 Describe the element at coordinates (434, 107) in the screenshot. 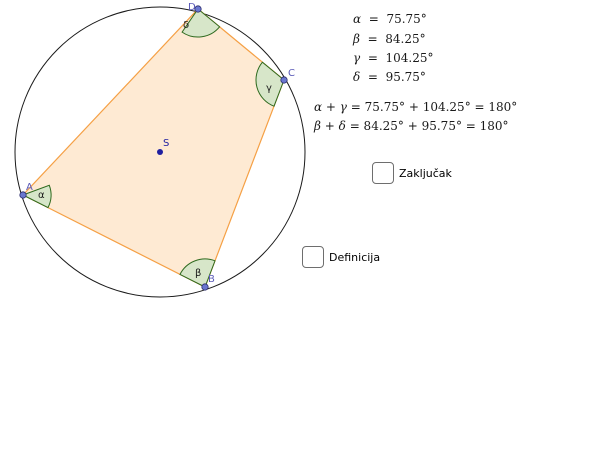

I see `sum-rhs-alpha-gamma: = 75.75° + 104.25° = 180°` at that location.